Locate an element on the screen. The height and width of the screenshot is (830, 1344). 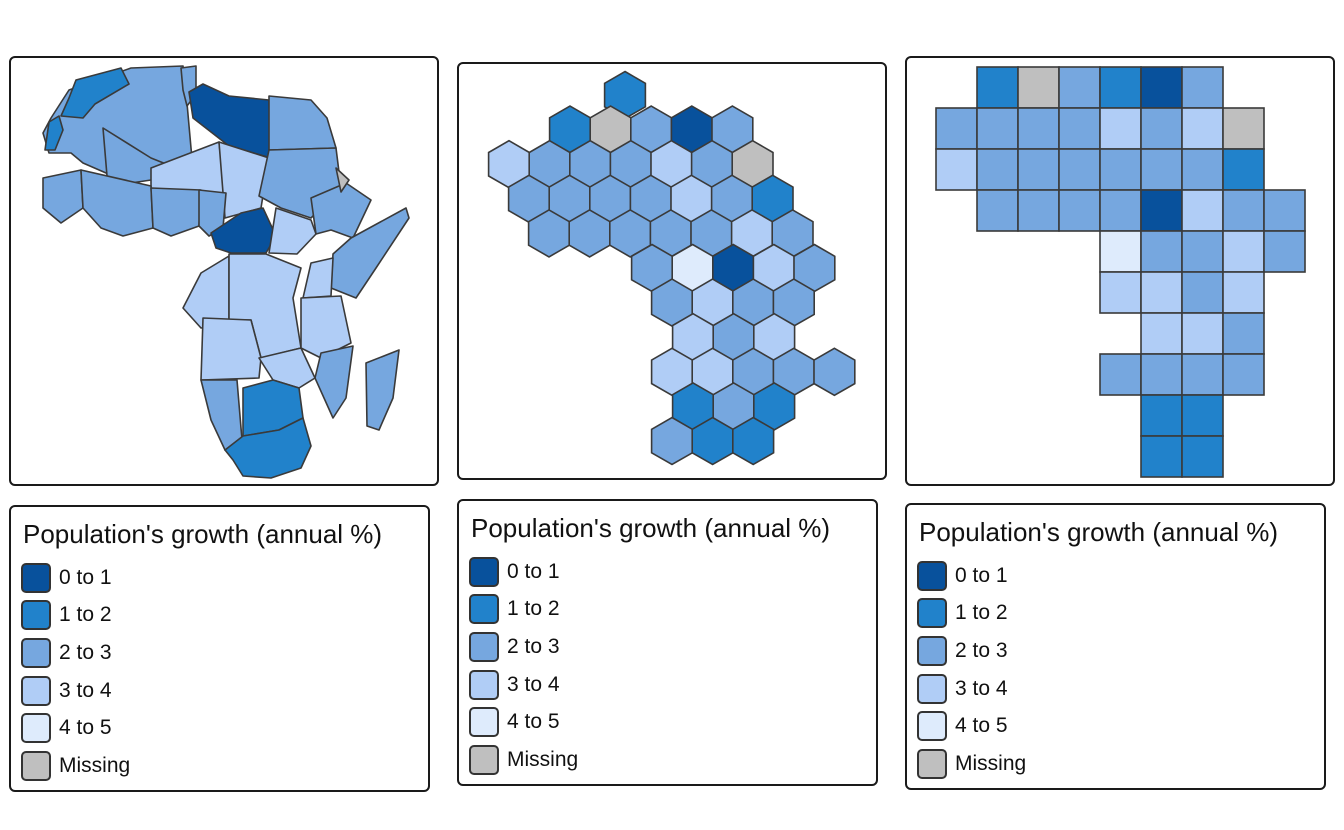
africa-hexagon-map is located at coordinates (671, 268).